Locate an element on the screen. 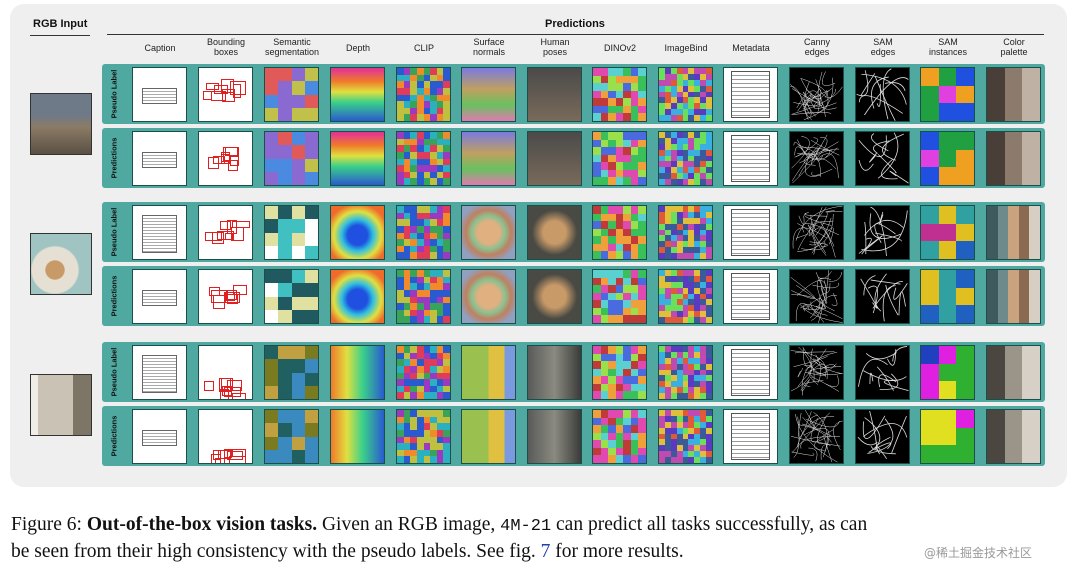  cell-imagebind is located at coordinates (685, 94).